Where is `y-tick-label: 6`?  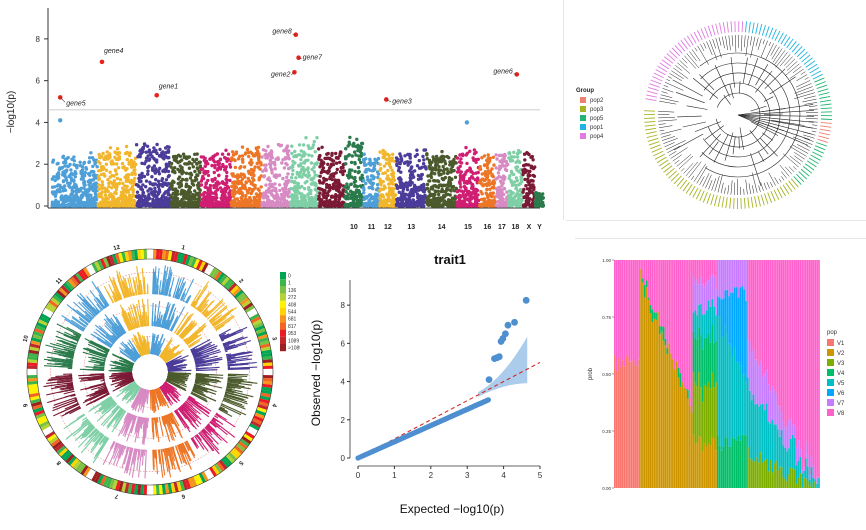 y-tick-label: 6 is located at coordinates (38, 81).